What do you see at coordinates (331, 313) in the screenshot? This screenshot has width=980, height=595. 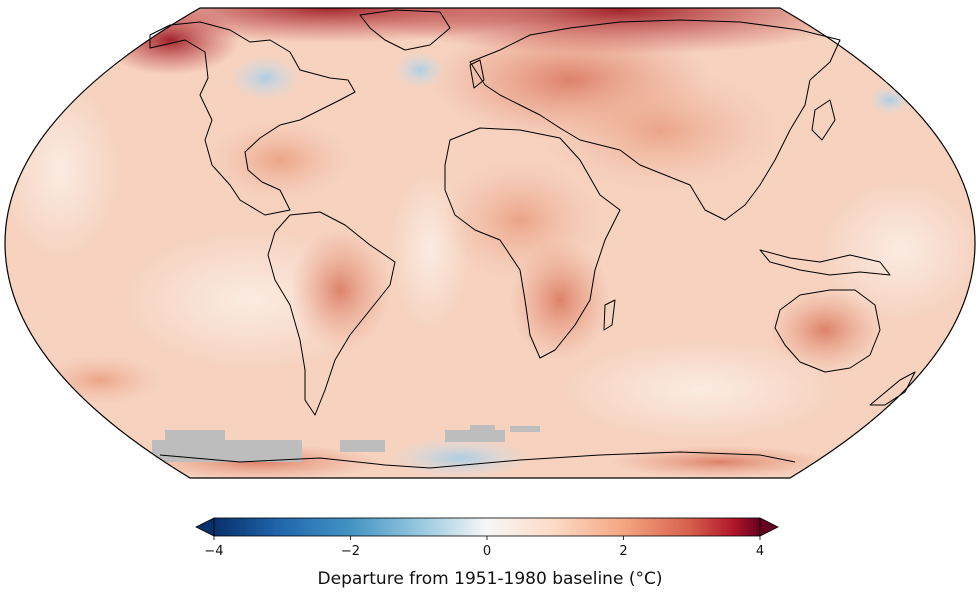 I see `south-america-coast` at bounding box center [331, 313].